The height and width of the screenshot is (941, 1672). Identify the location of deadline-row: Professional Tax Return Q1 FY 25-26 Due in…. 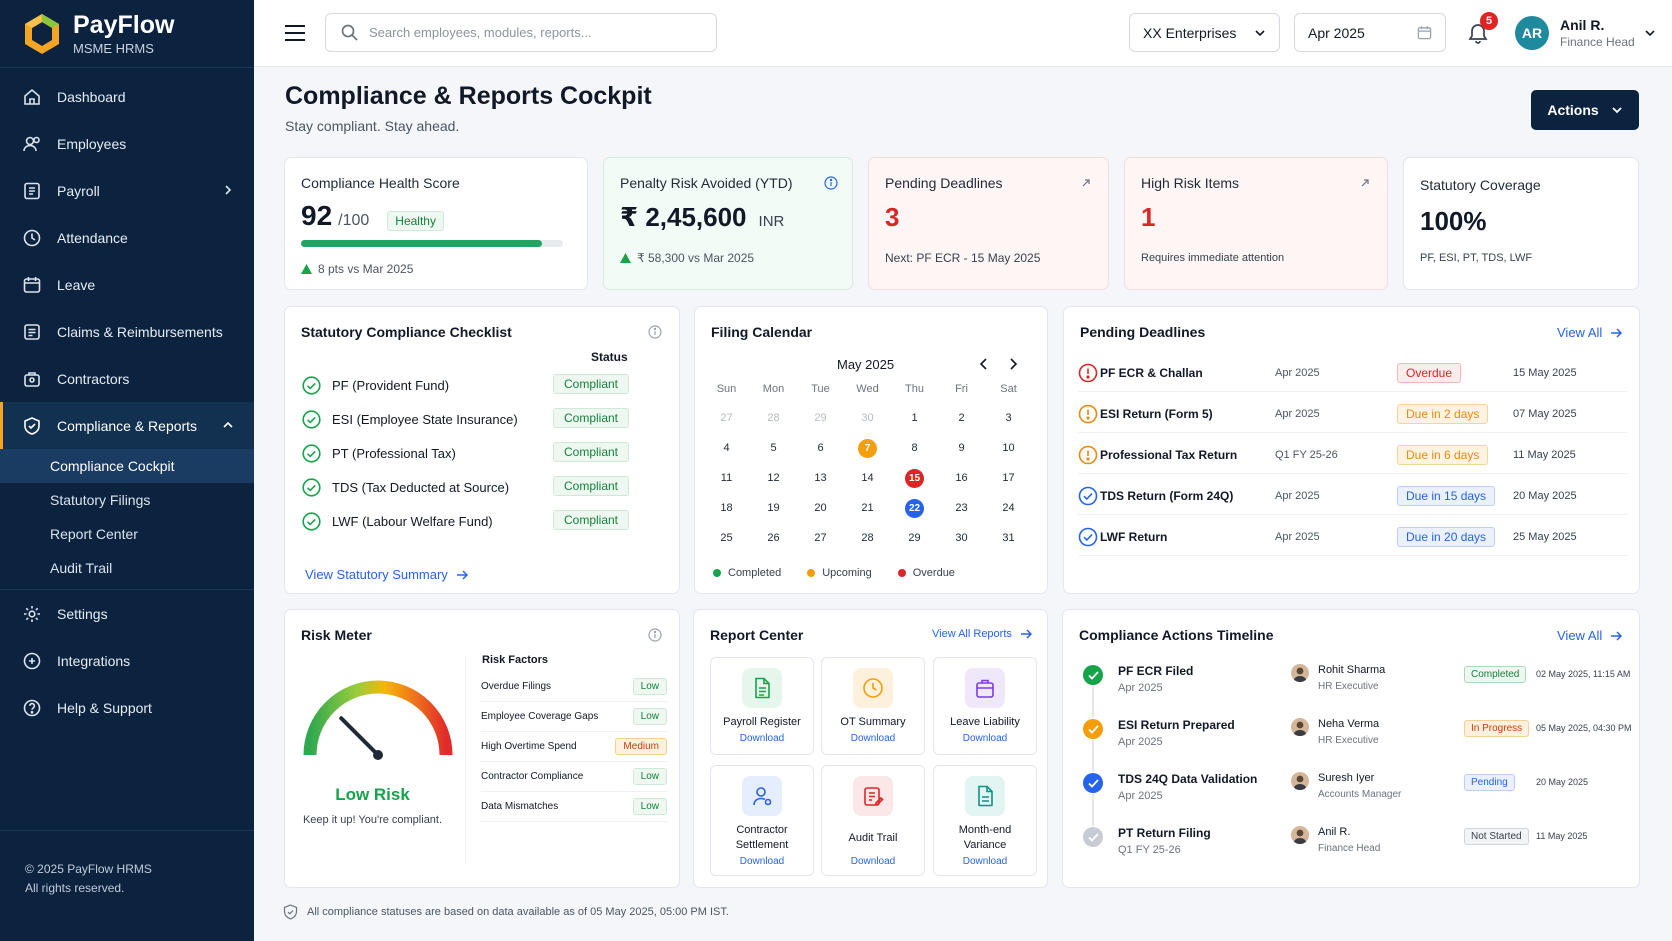
(1352, 455).